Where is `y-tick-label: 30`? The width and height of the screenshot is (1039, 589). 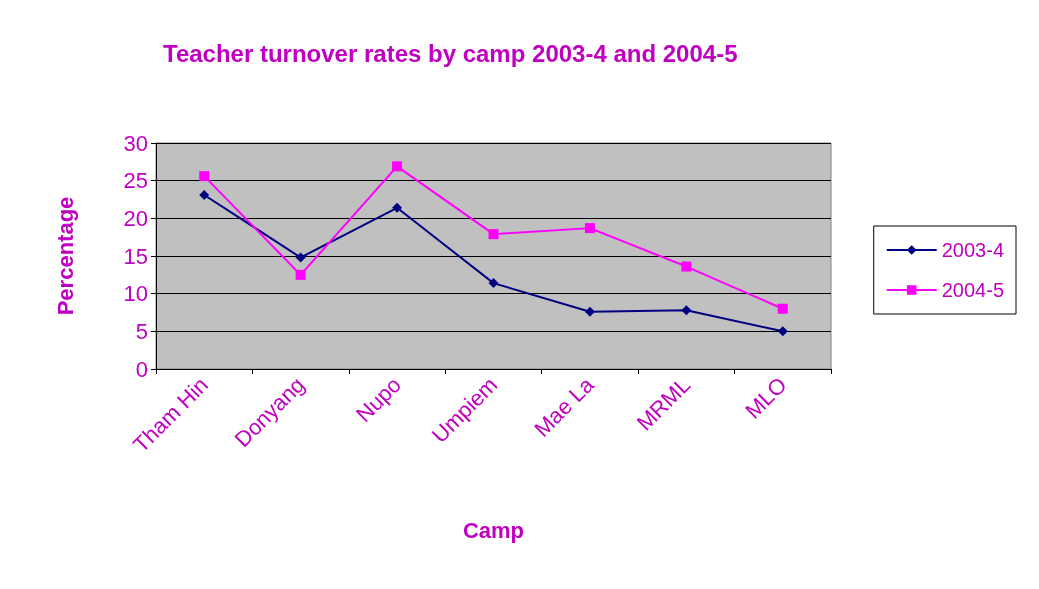 y-tick-label: 30 is located at coordinates (135, 143).